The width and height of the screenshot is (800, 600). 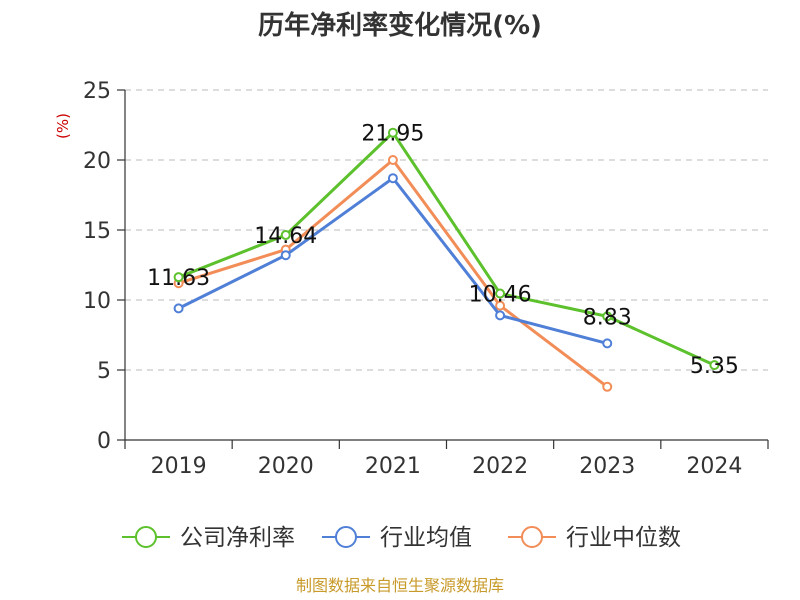 I want to click on data-label: 10.46, so click(x=500, y=295).